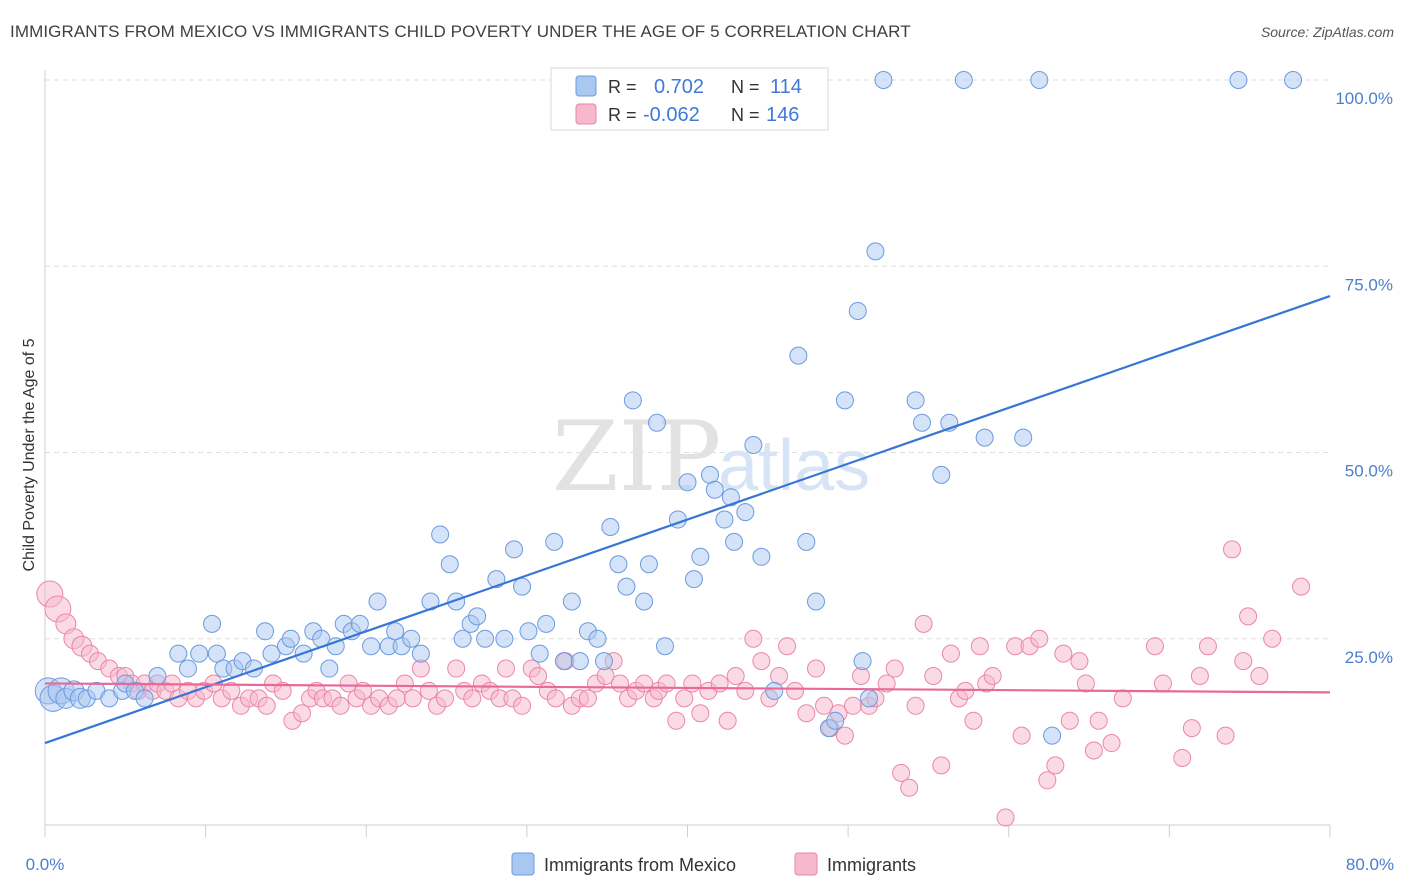 The height and width of the screenshot is (892, 1406). Describe the element at coordinates (1364, 98) in the screenshot. I see `y-tick-label-100: 100.0%` at that location.